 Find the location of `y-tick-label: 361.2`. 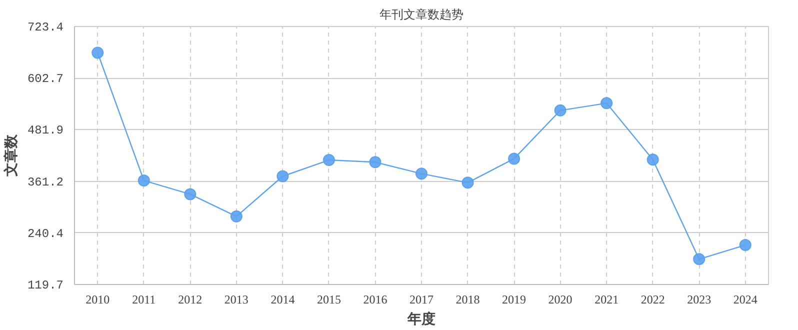

y-tick-label: 361.2 is located at coordinates (45, 182).